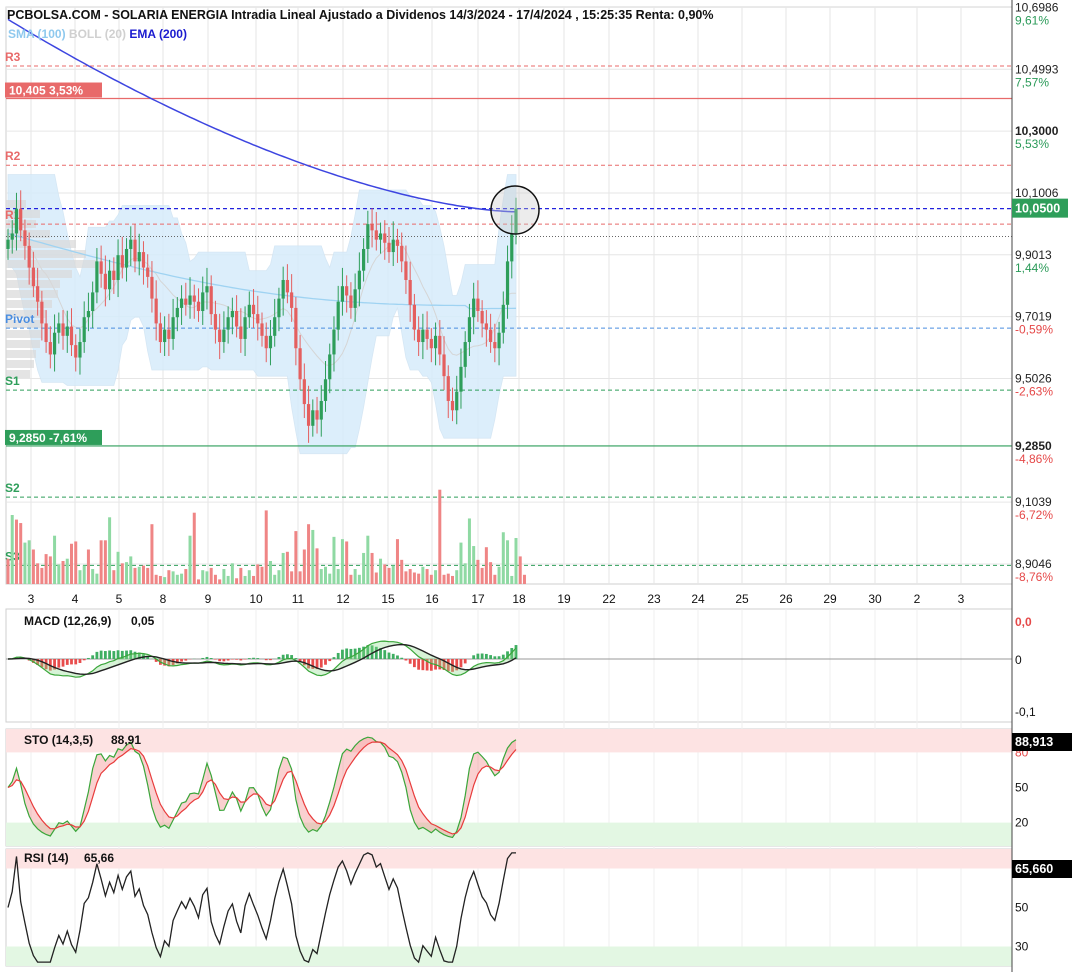 The image size is (1076, 972). I want to click on legend-boll: BOLL (20), so click(97, 34).